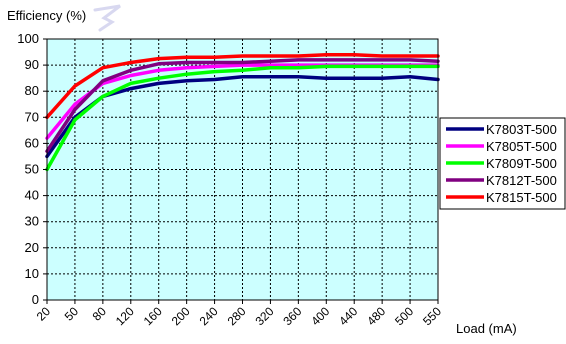 This screenshot has height=344, width=566. Describe the element at coordinates (404, 316) in the screenshot. I see `x-tick-label: 500` at that location.